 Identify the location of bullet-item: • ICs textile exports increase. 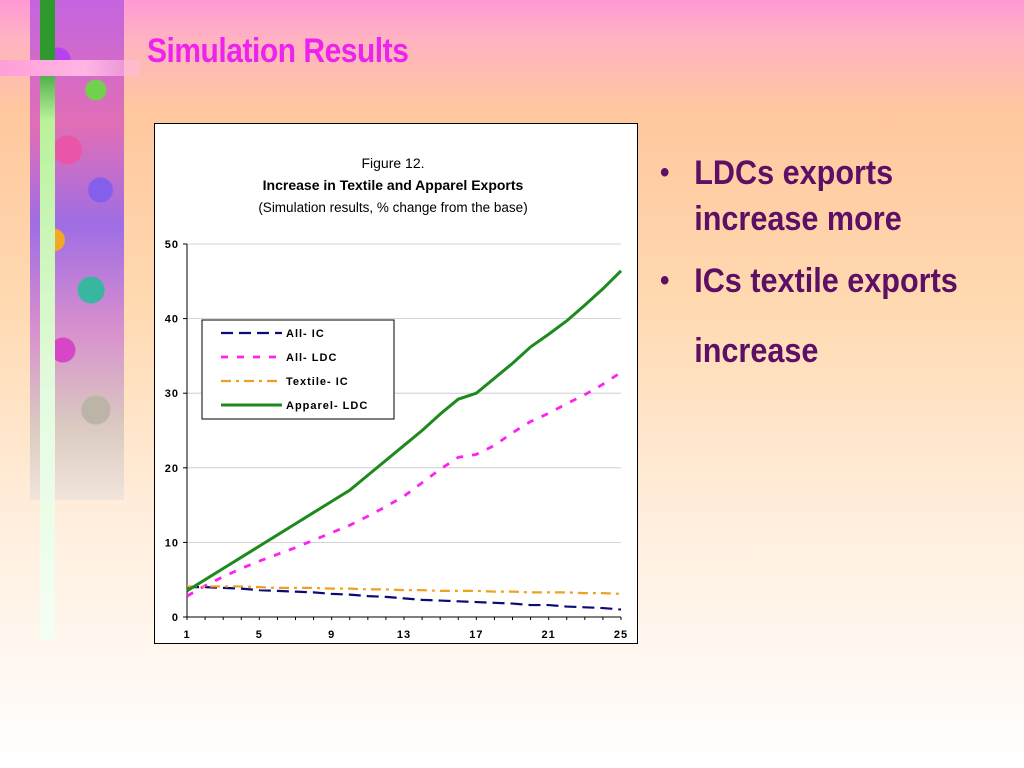
(822, 316).